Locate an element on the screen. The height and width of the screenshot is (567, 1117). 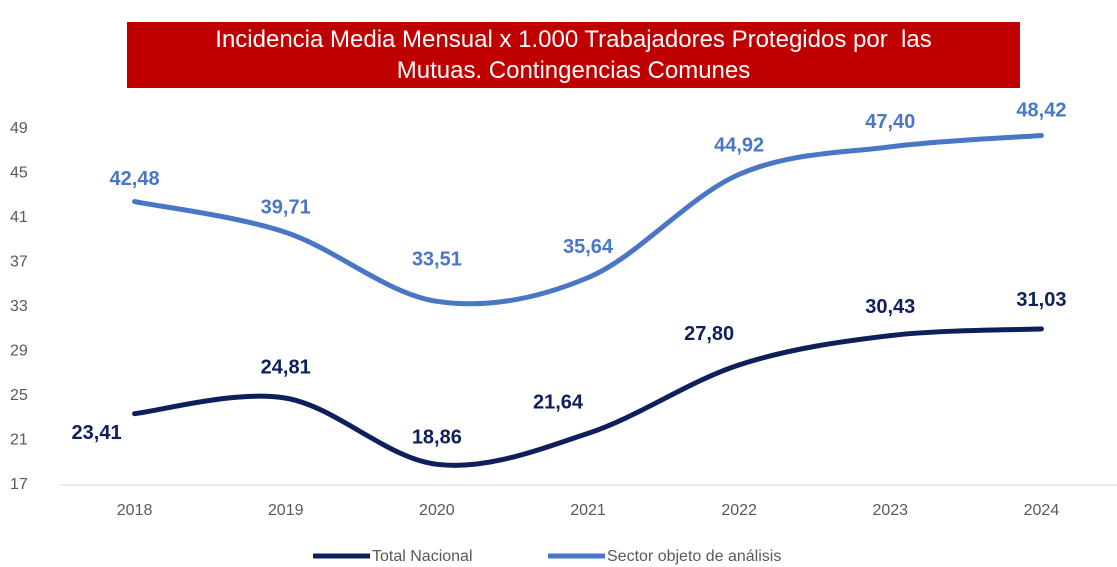
data-label: 39,71 is located at coordinates (286, 208).